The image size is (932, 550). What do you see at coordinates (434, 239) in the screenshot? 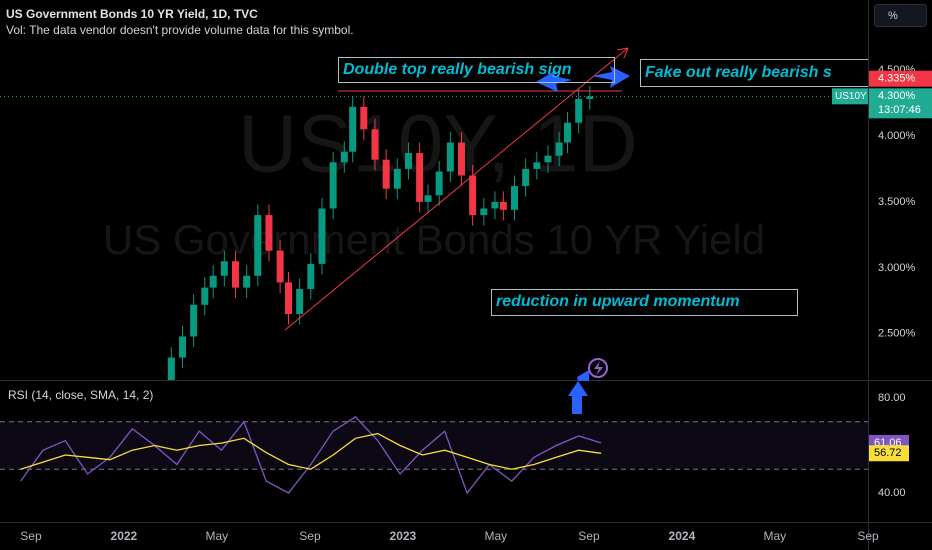
I see `watermark-name: US Government Bonds 10 YR Yield` at bounding box center [434, 239].